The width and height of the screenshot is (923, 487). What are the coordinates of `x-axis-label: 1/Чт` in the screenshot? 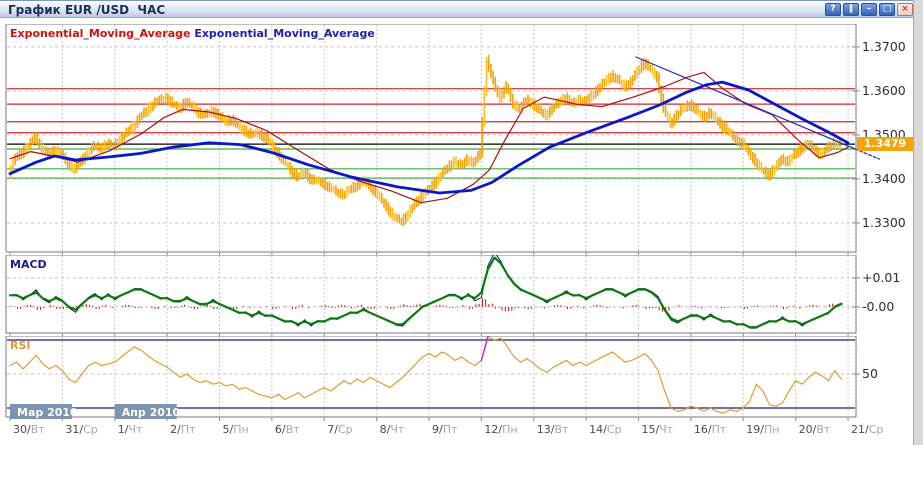 It's located at (130, 429).